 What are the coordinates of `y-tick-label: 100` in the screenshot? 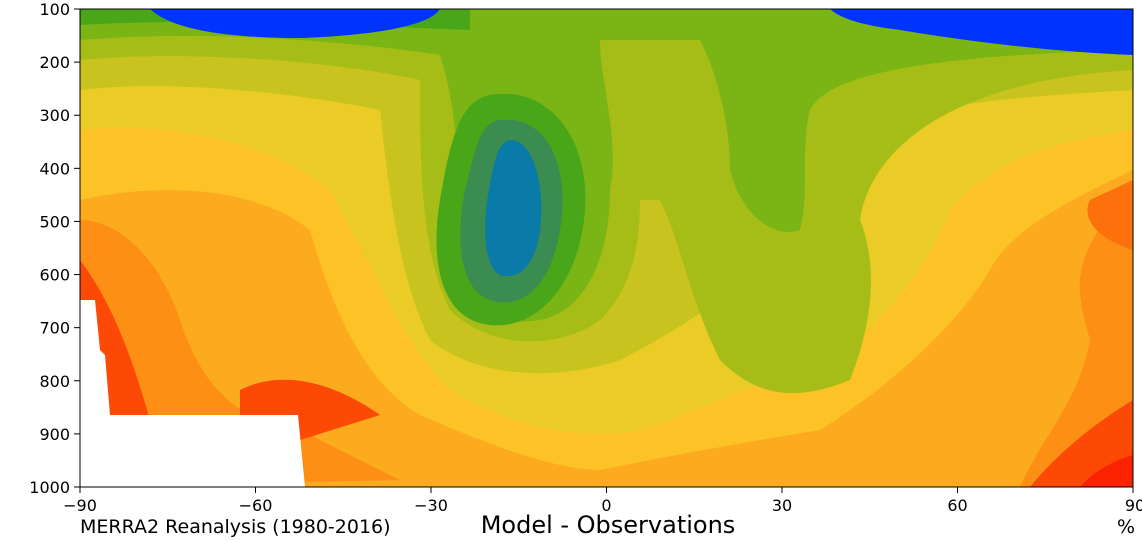 It's located at (54, 9).